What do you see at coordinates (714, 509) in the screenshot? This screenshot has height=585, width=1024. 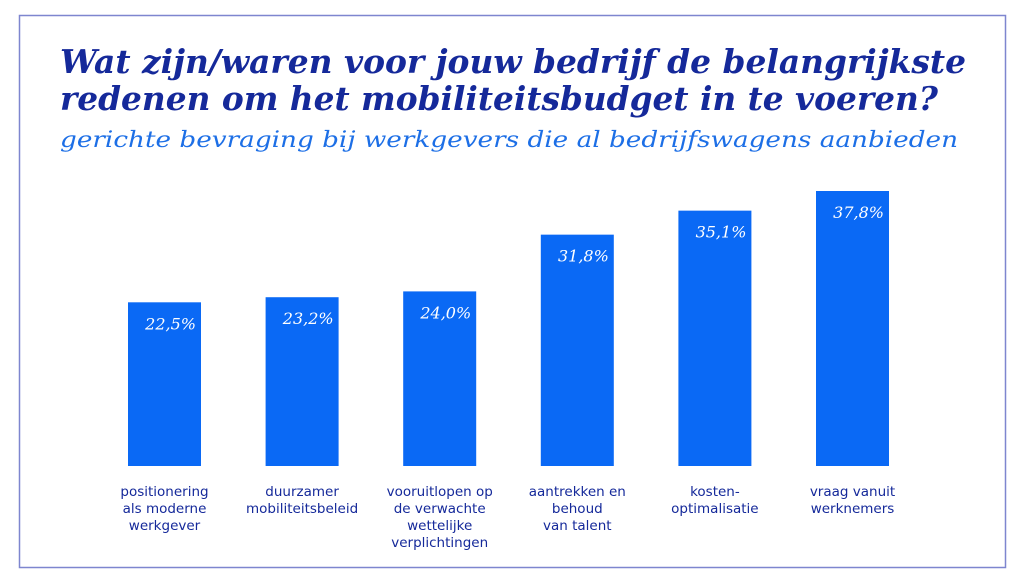 I see `category-label: optimalisatie` at bounding box center [714, 509].